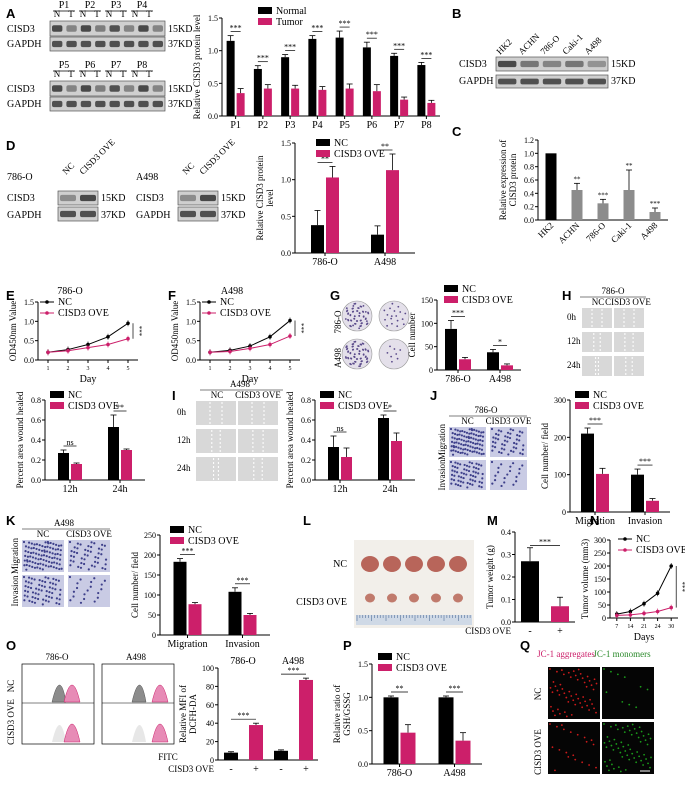  Describe the element at coordinates (123, 14) in the screenshot. I see `panel-A-lane-label: T` at that location.